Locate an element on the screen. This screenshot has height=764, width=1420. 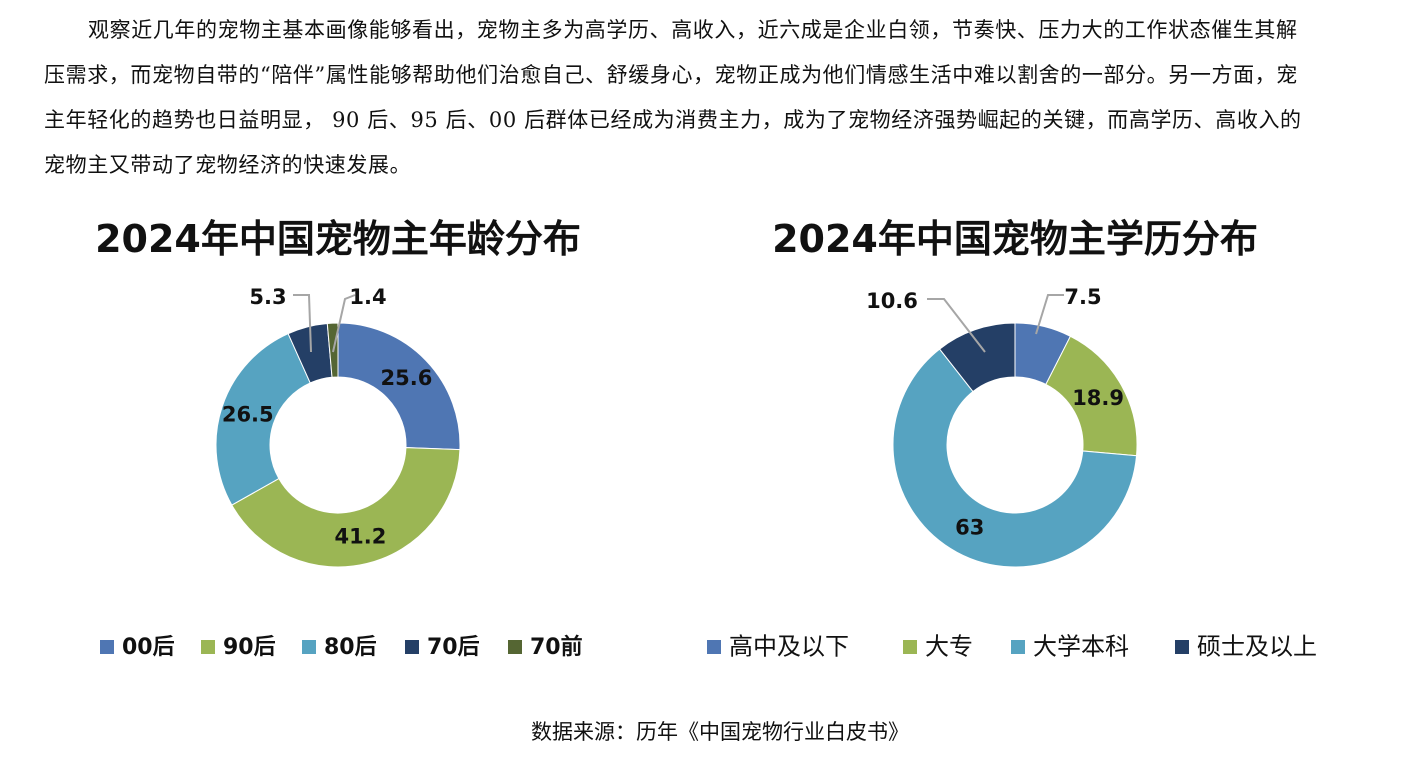
age-legend-label-3: 70后 is located at coordinates (453, 647).